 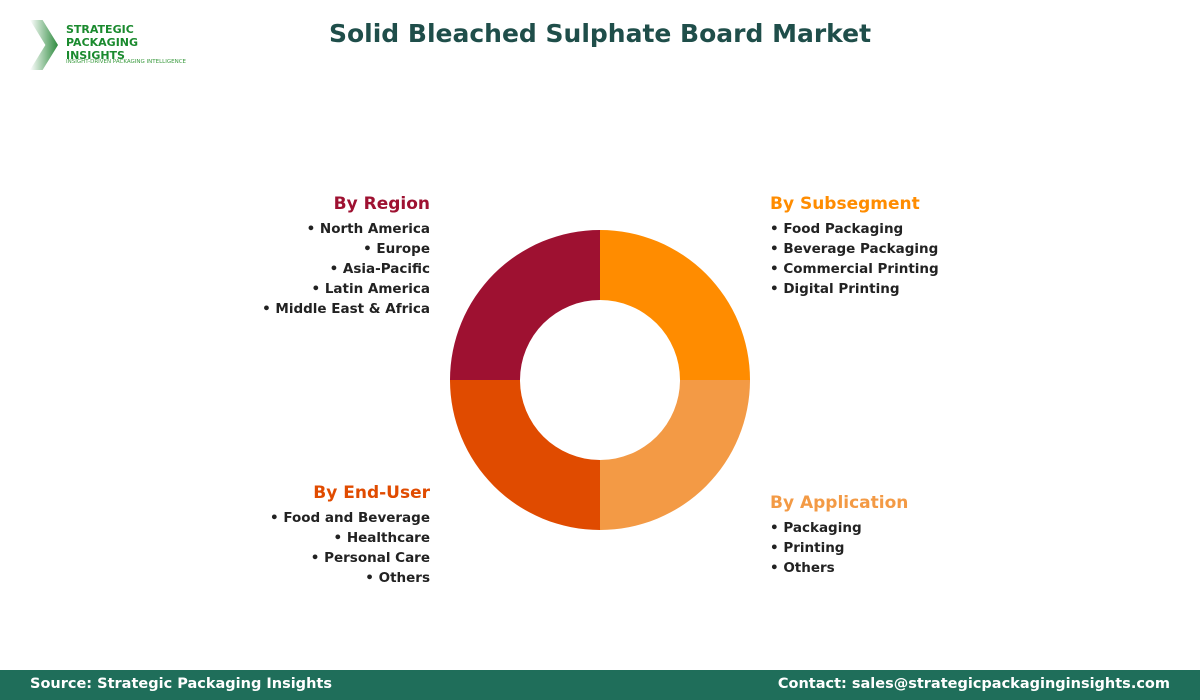 What do you see at coordinates (816, 528) in the screenshot?
I see `list-item: • Packaging` at bounding box center [816, 528].